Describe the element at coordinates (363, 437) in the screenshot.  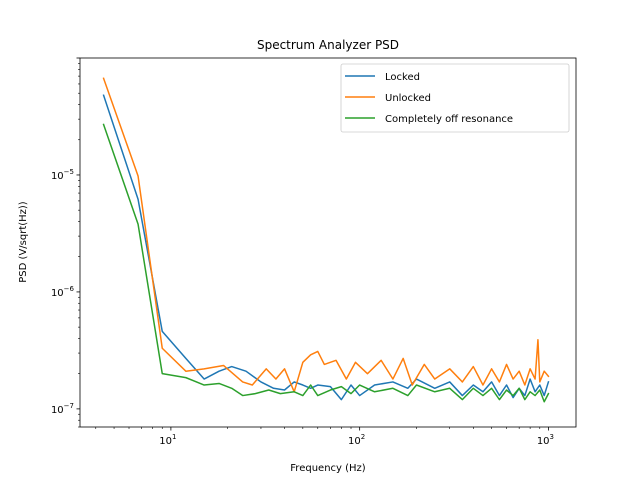
I see `x-tick-exponent: 2` at that location.